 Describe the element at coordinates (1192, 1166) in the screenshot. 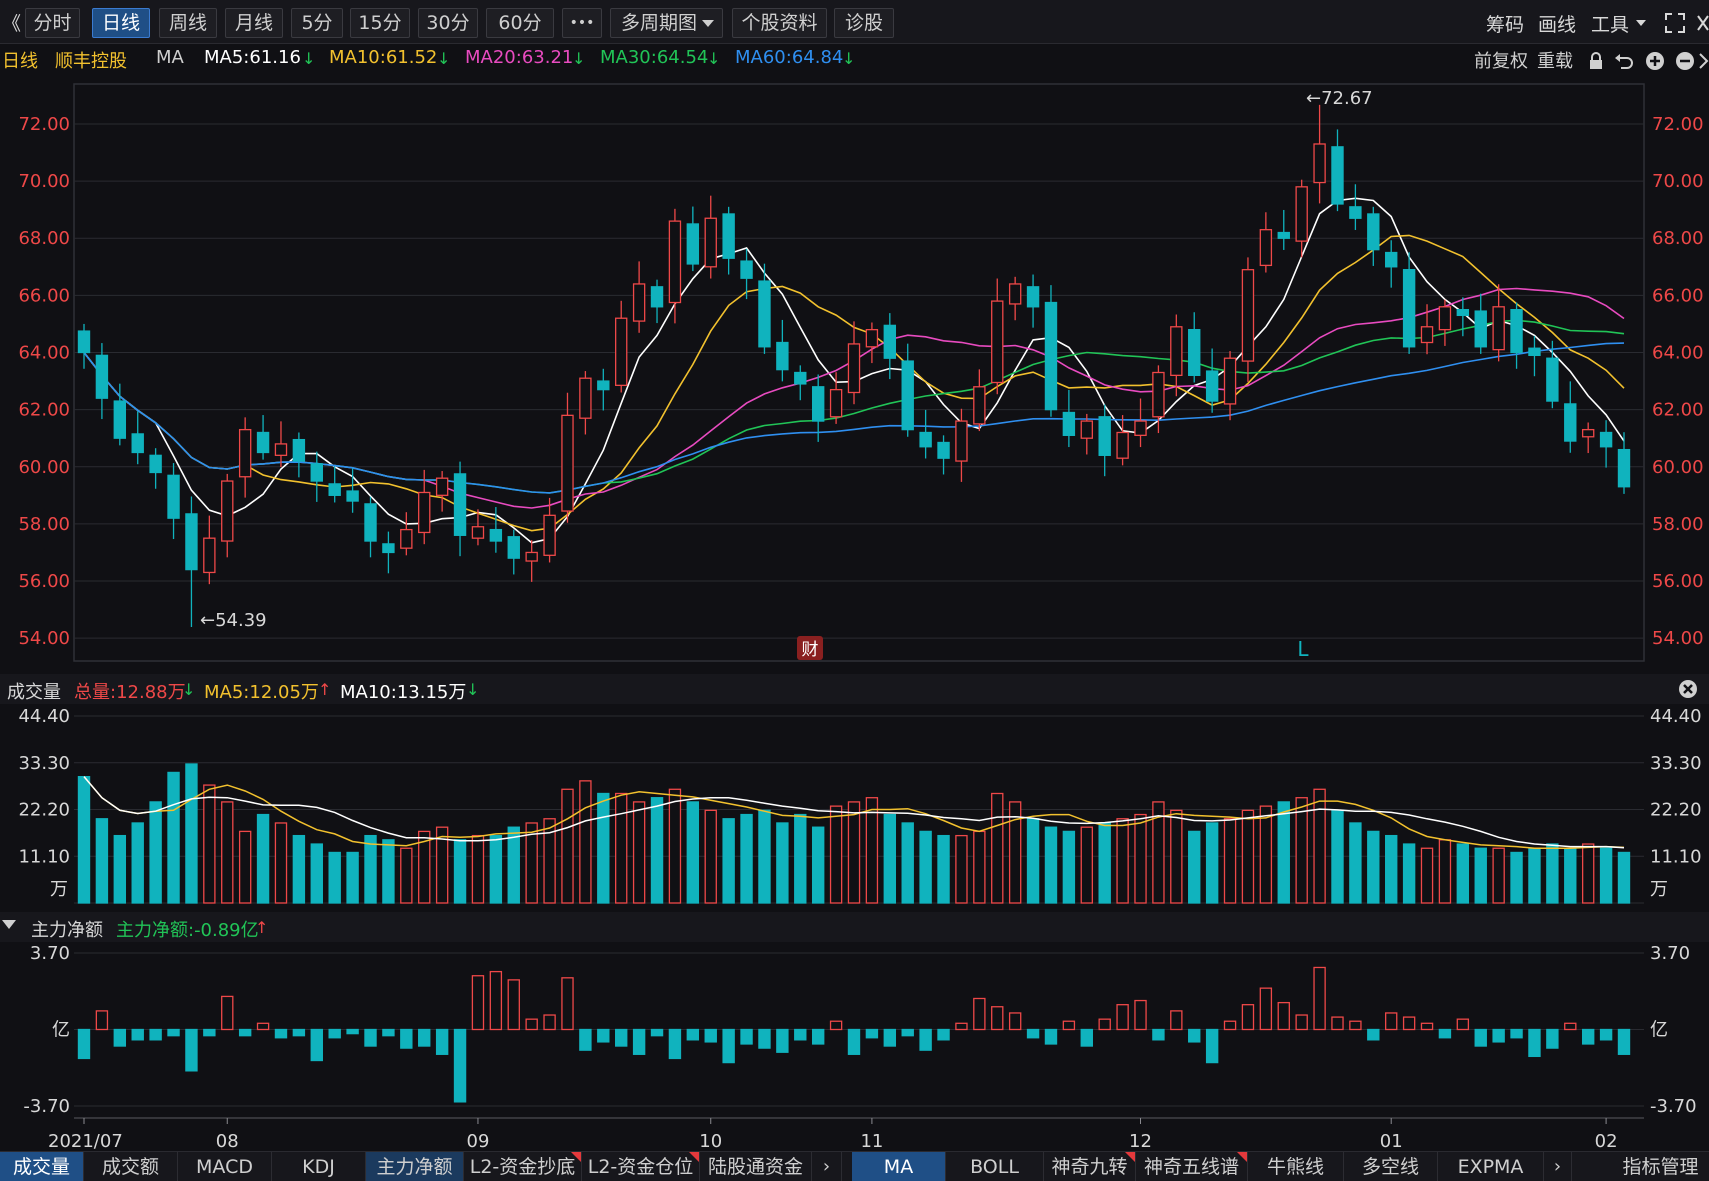

I see `tab-five-line: 神奇五线谱` at that location.